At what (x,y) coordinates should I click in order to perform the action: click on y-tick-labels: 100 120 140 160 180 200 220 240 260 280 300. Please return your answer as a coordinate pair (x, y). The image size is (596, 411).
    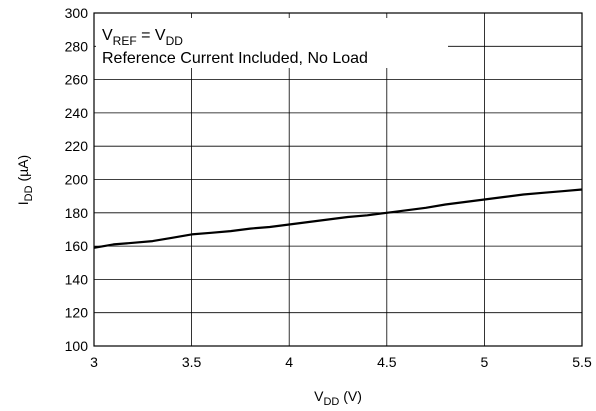
    Looking at the image, I should click on (77, 179).